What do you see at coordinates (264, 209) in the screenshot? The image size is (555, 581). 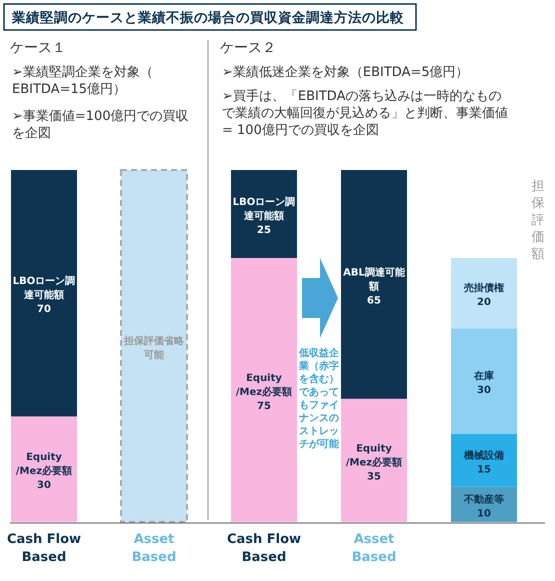 I see `text: LBOローン調達可能額` at bounding box center [264, 209].